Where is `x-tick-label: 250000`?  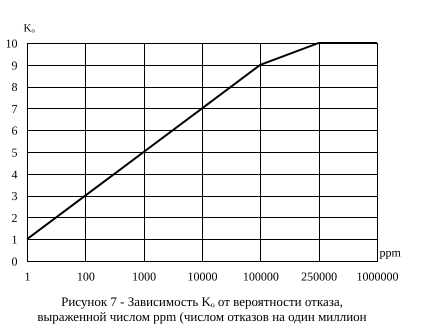 x-tick-label: 250000 is located at coordinates (319, 277).